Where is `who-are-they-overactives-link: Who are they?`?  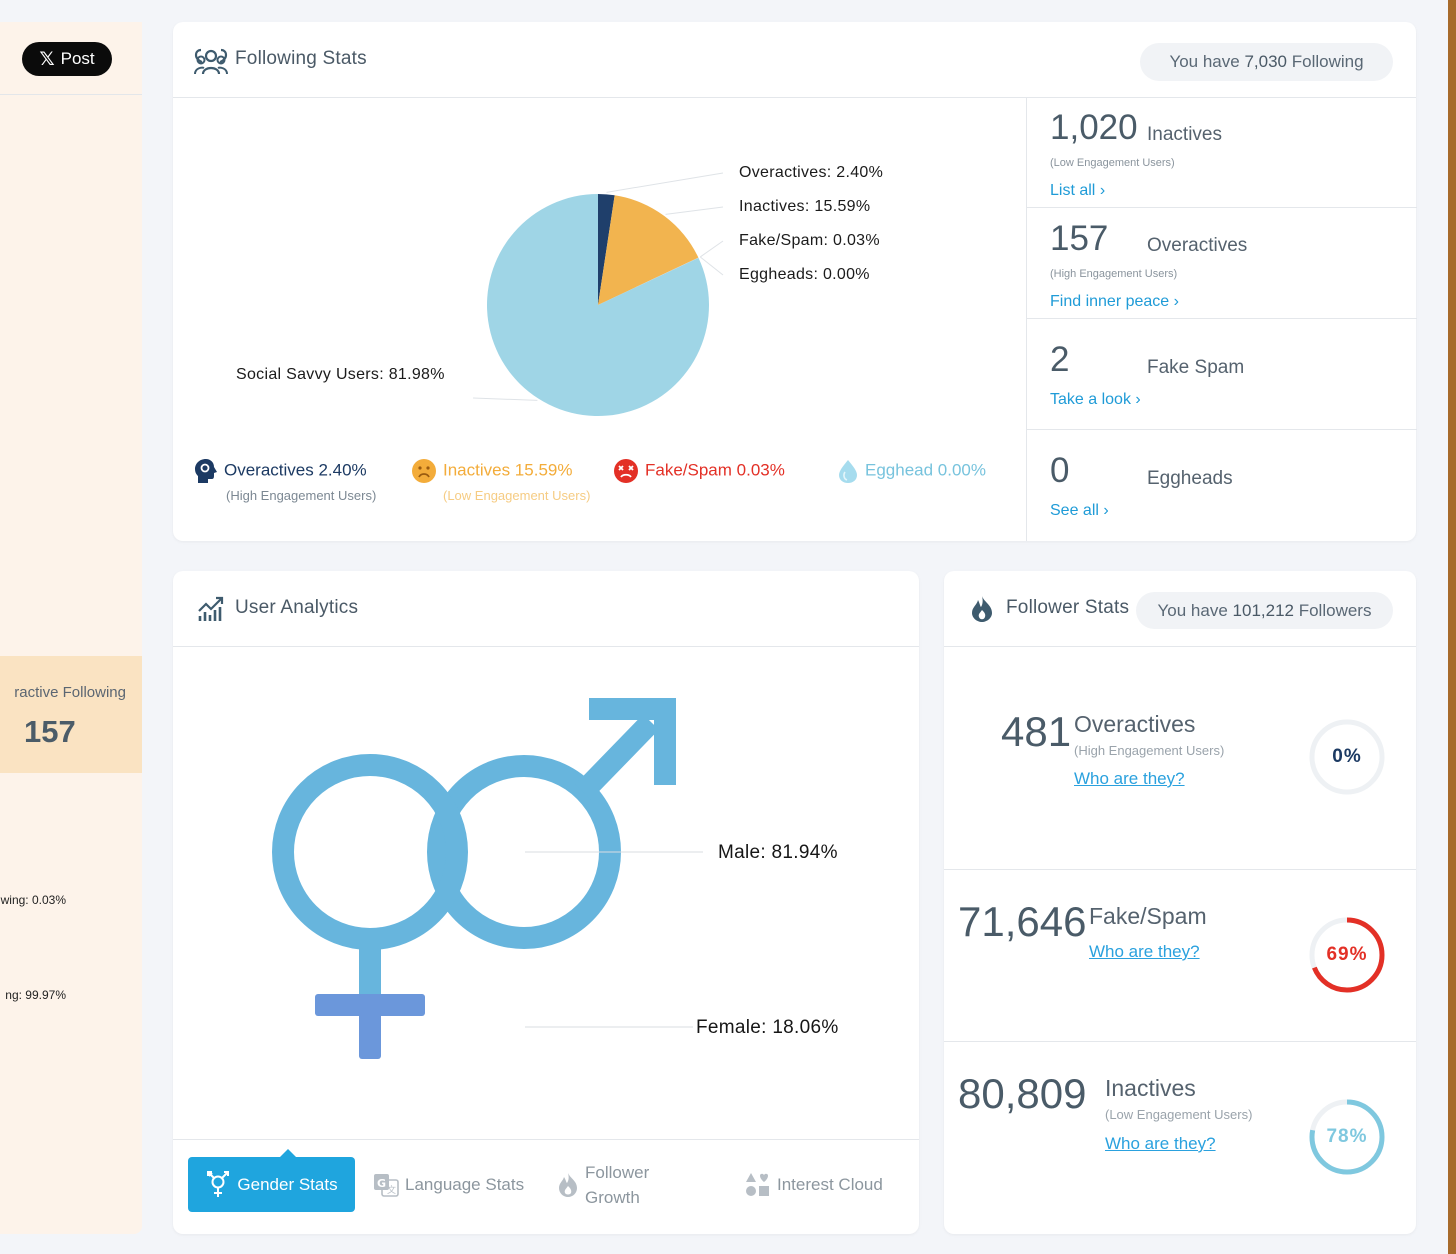
who-are-they-overactives-link: Who are they? is located at coordinates (1129, 778).